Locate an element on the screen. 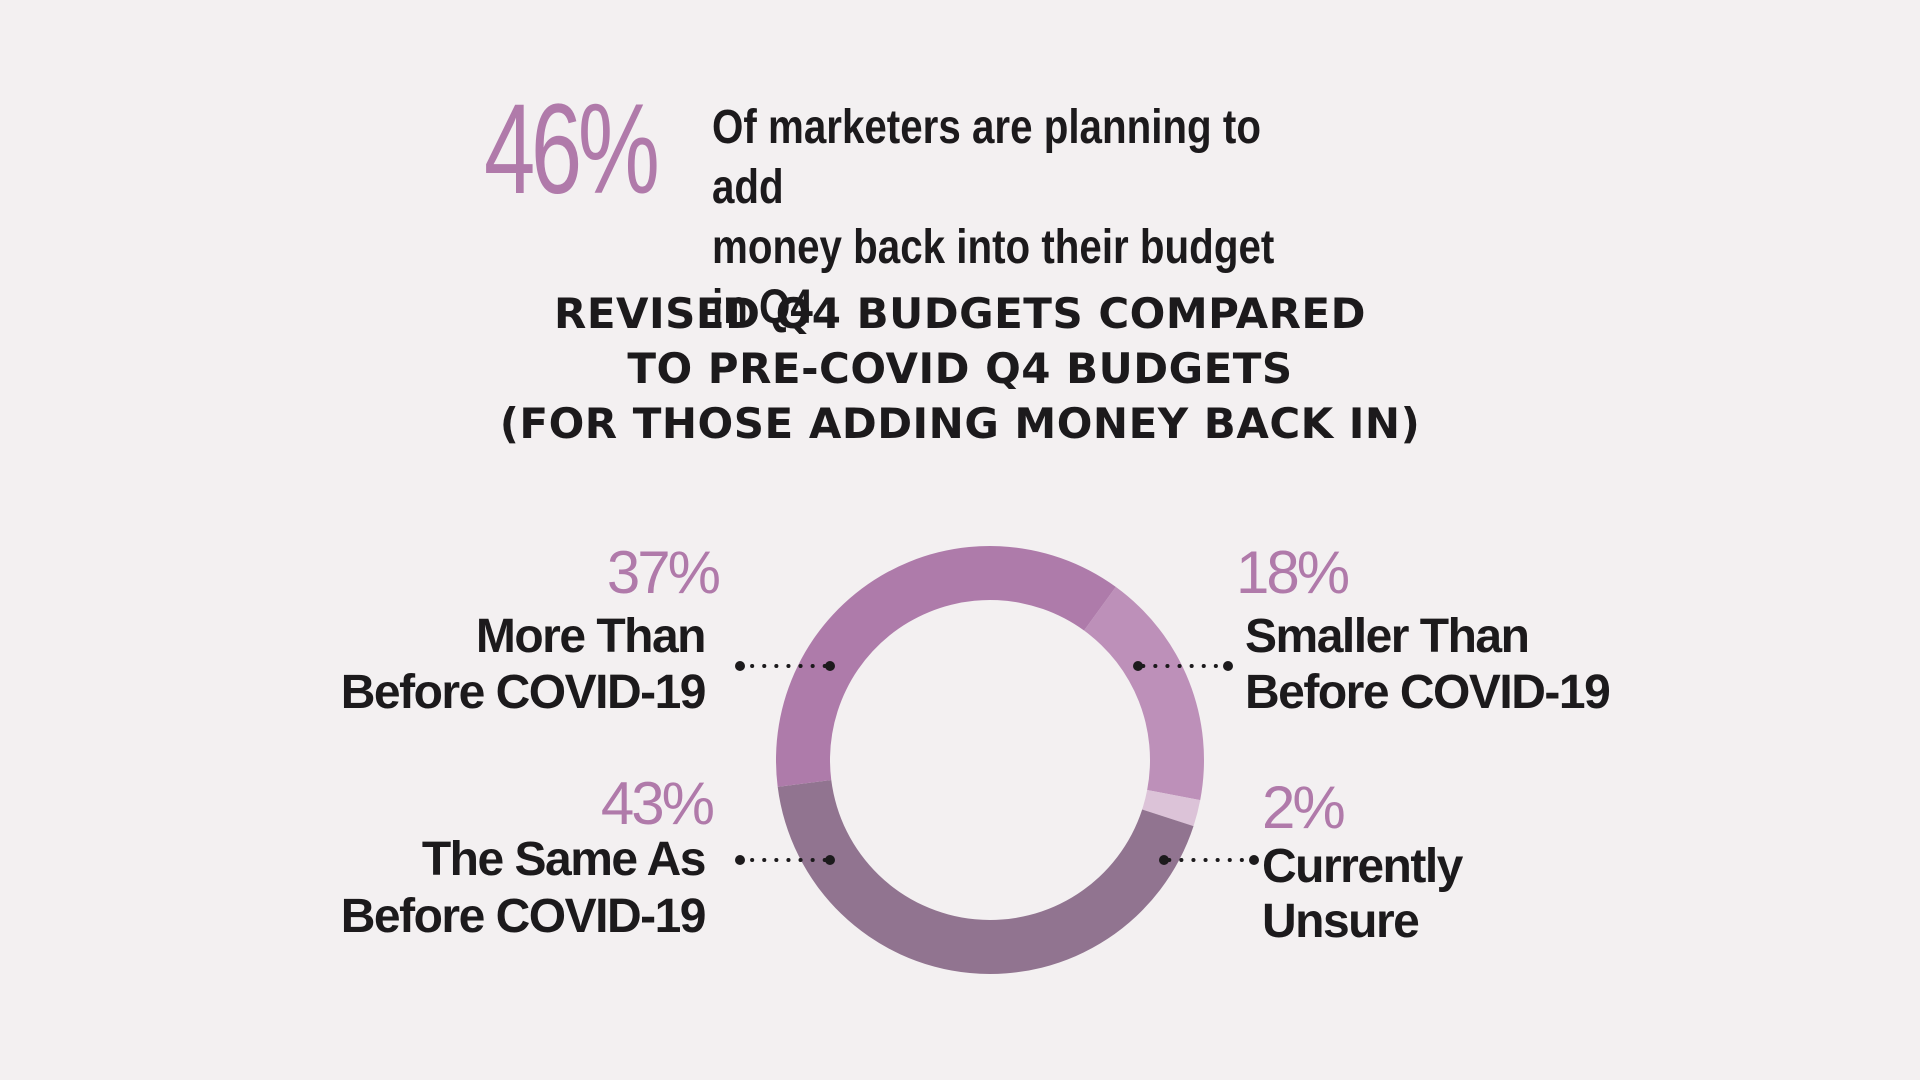 The image size is (1920, 1080). category-label-more-than-before-covid-19-line-2: Before COVID-19 is located at coordinates (523, 692).